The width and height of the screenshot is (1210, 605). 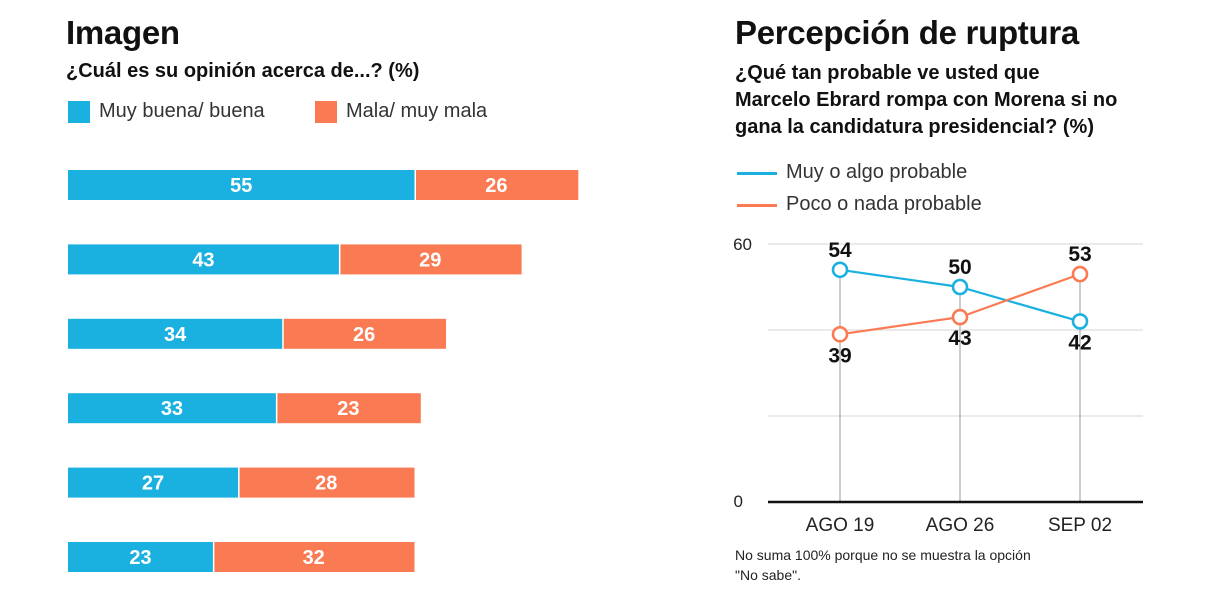 What do you see at coordinates (757, 205) in the screenshot?
I see `legend-line-not-probable` at bounding box center [757, 205].